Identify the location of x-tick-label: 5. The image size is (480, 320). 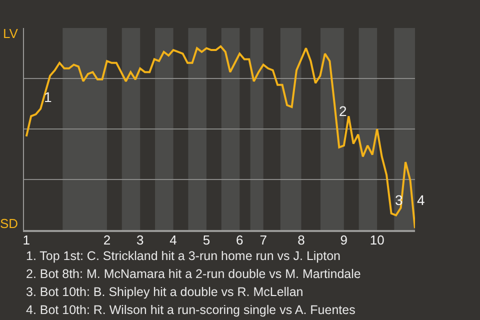
(206, 240).